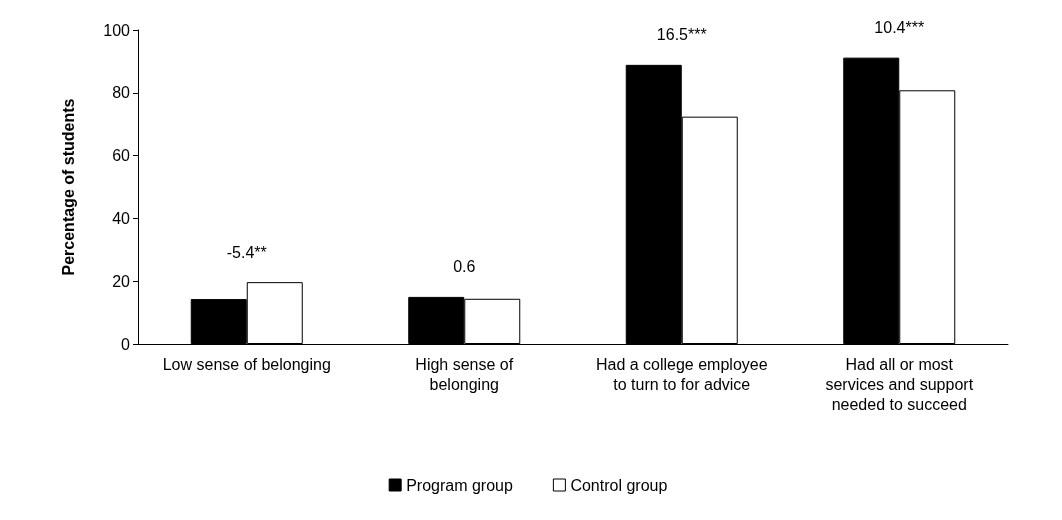  What do you see at coordinates (681, 35) in the screenshot?
I see `annotation: 16.5***` at bounding box center [681, 35].